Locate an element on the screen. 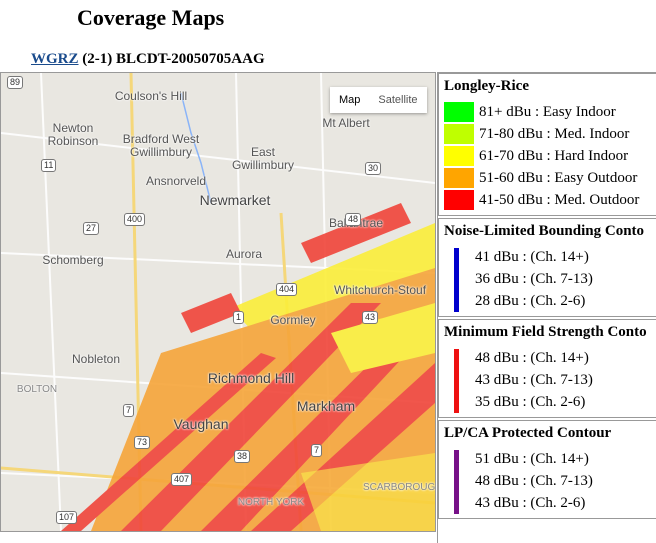 The width and height of the screenshot is (656, 543). legend-row: 71-80 dBu : Med. Indoor is located at coordinates (550, 134).